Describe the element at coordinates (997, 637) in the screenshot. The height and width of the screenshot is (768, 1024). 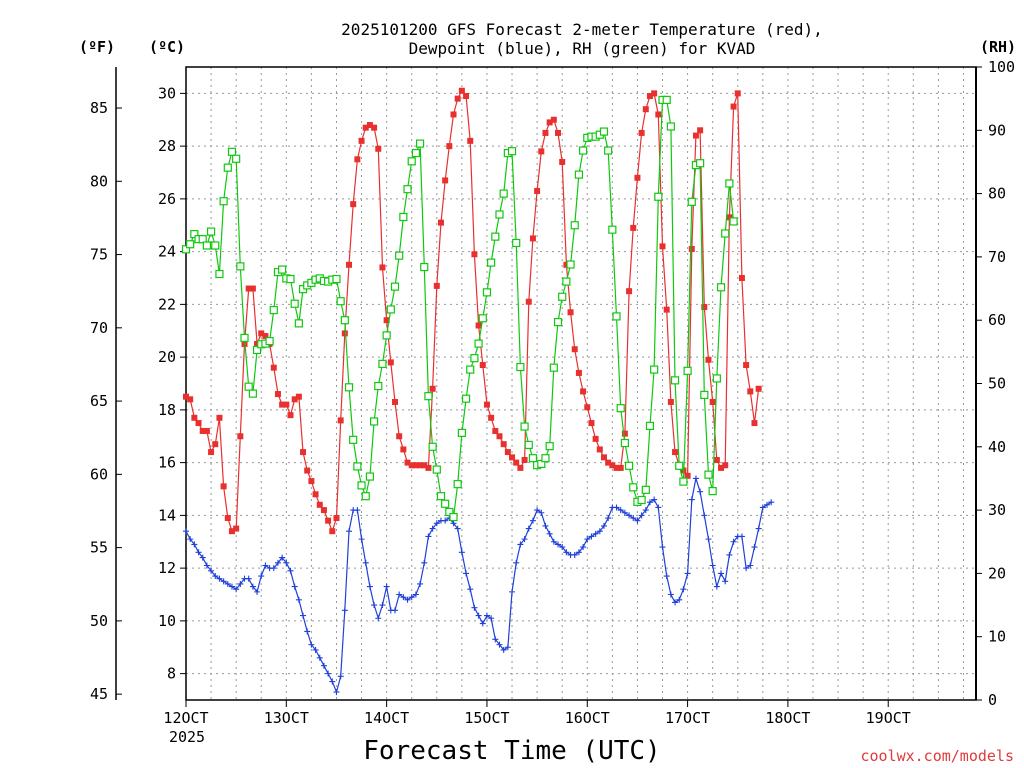
I see `rh-tick-label: 10` at that location.